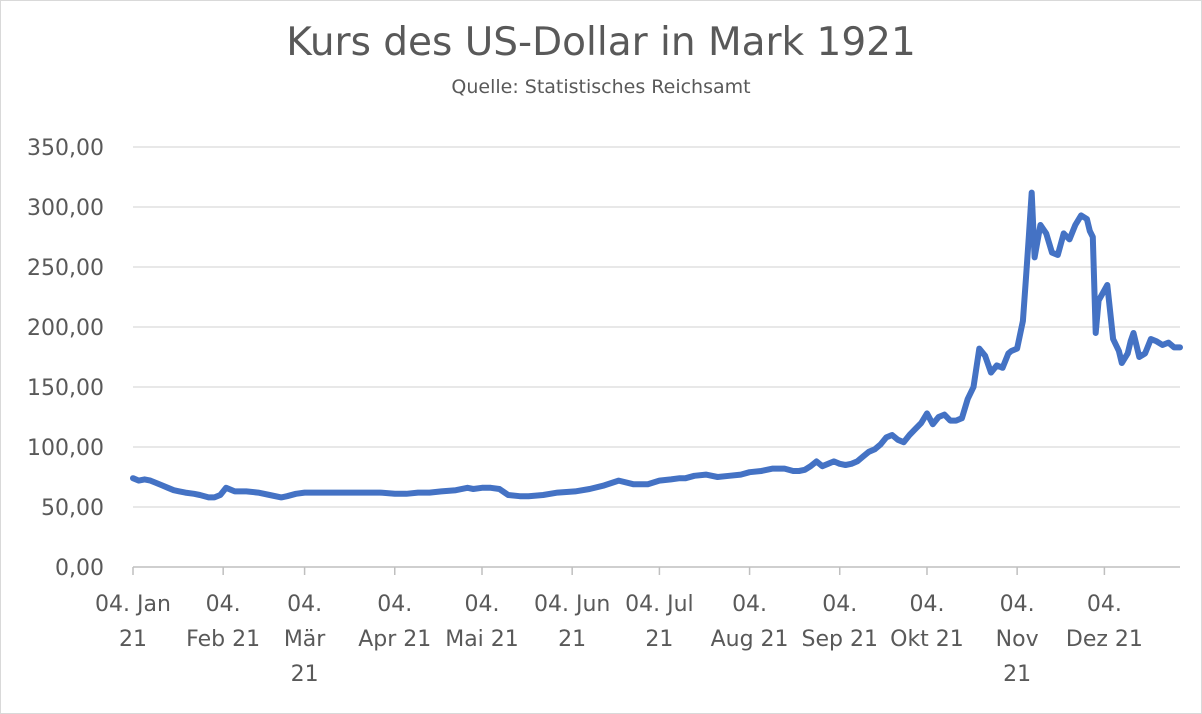 This screenshot has width=1202, height=714. What do you see at coordinates (65, 268) in the screenshot?
I see `y-tick-label: 250,00` at bounding box center [65, 268].